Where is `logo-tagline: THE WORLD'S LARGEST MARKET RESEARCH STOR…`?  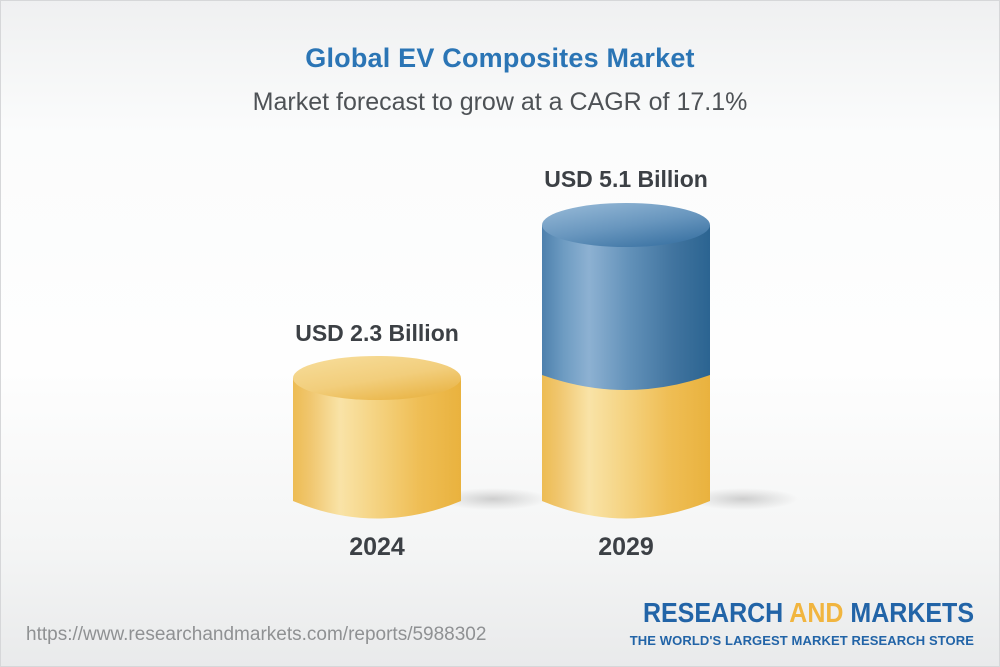 logo-tagline: THE WORLD'S LARGEST MARKET RESEARCH STOR… is located at coordinates (801, 640).